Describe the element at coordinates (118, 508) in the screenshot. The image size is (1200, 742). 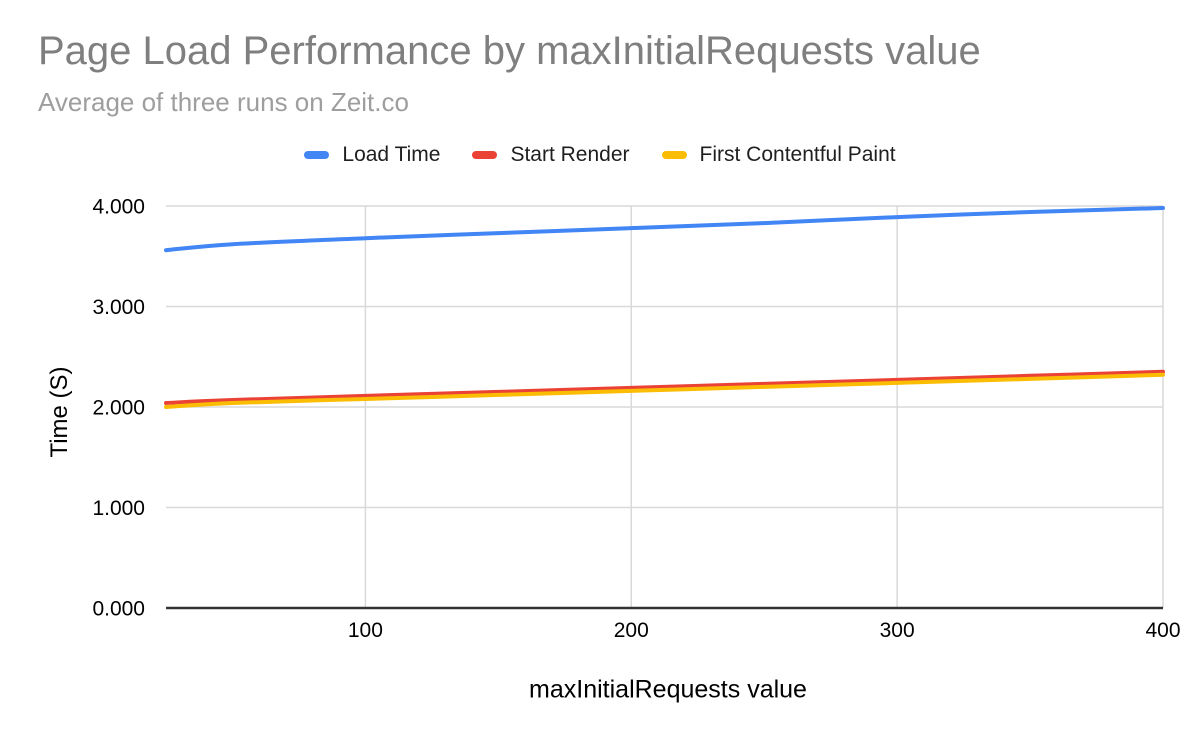
I see `y-tick-label: 1.000` at that location.